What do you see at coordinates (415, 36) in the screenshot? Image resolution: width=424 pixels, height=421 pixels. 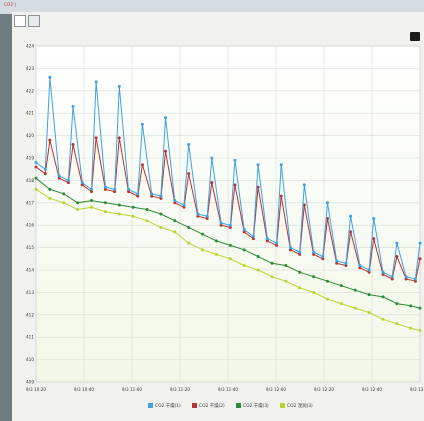 I see `close-icon` at bounding box center [415, 36].